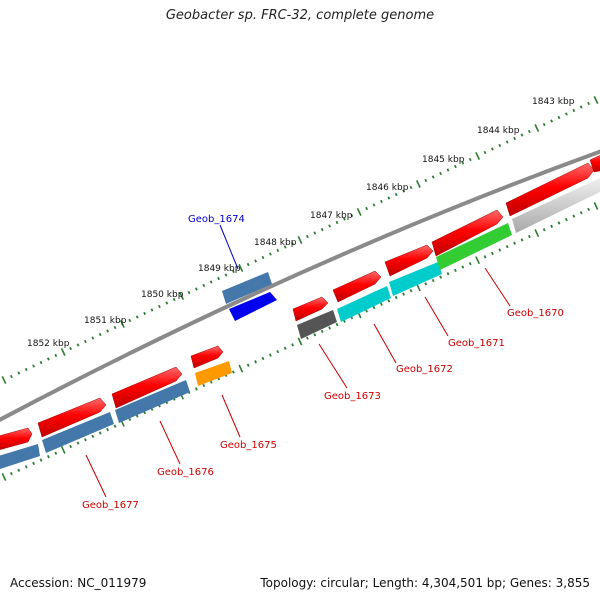 This screenshot has width=600, height=600. Describe the element at coordinates (241, 268) in the screenshot. I see `scale-tick-outer-major` at that location.